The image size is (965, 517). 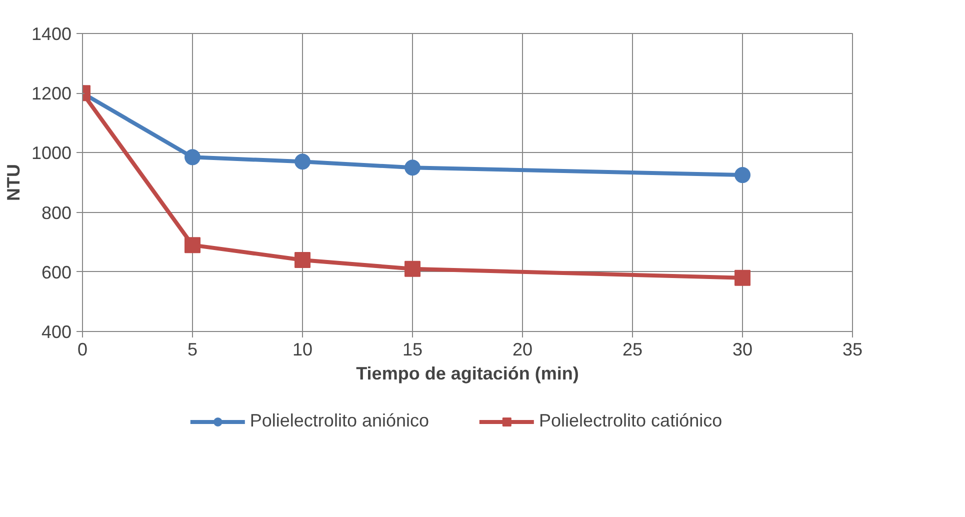 I want to click on x-tick-label: 35, so click(x=852, y=350).